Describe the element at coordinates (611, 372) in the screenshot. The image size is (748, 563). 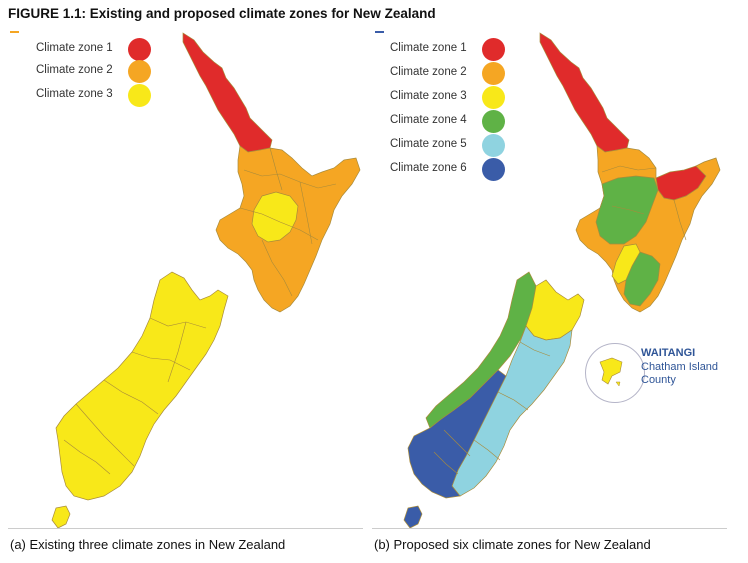
I see `chatham-island-shape` at that location.